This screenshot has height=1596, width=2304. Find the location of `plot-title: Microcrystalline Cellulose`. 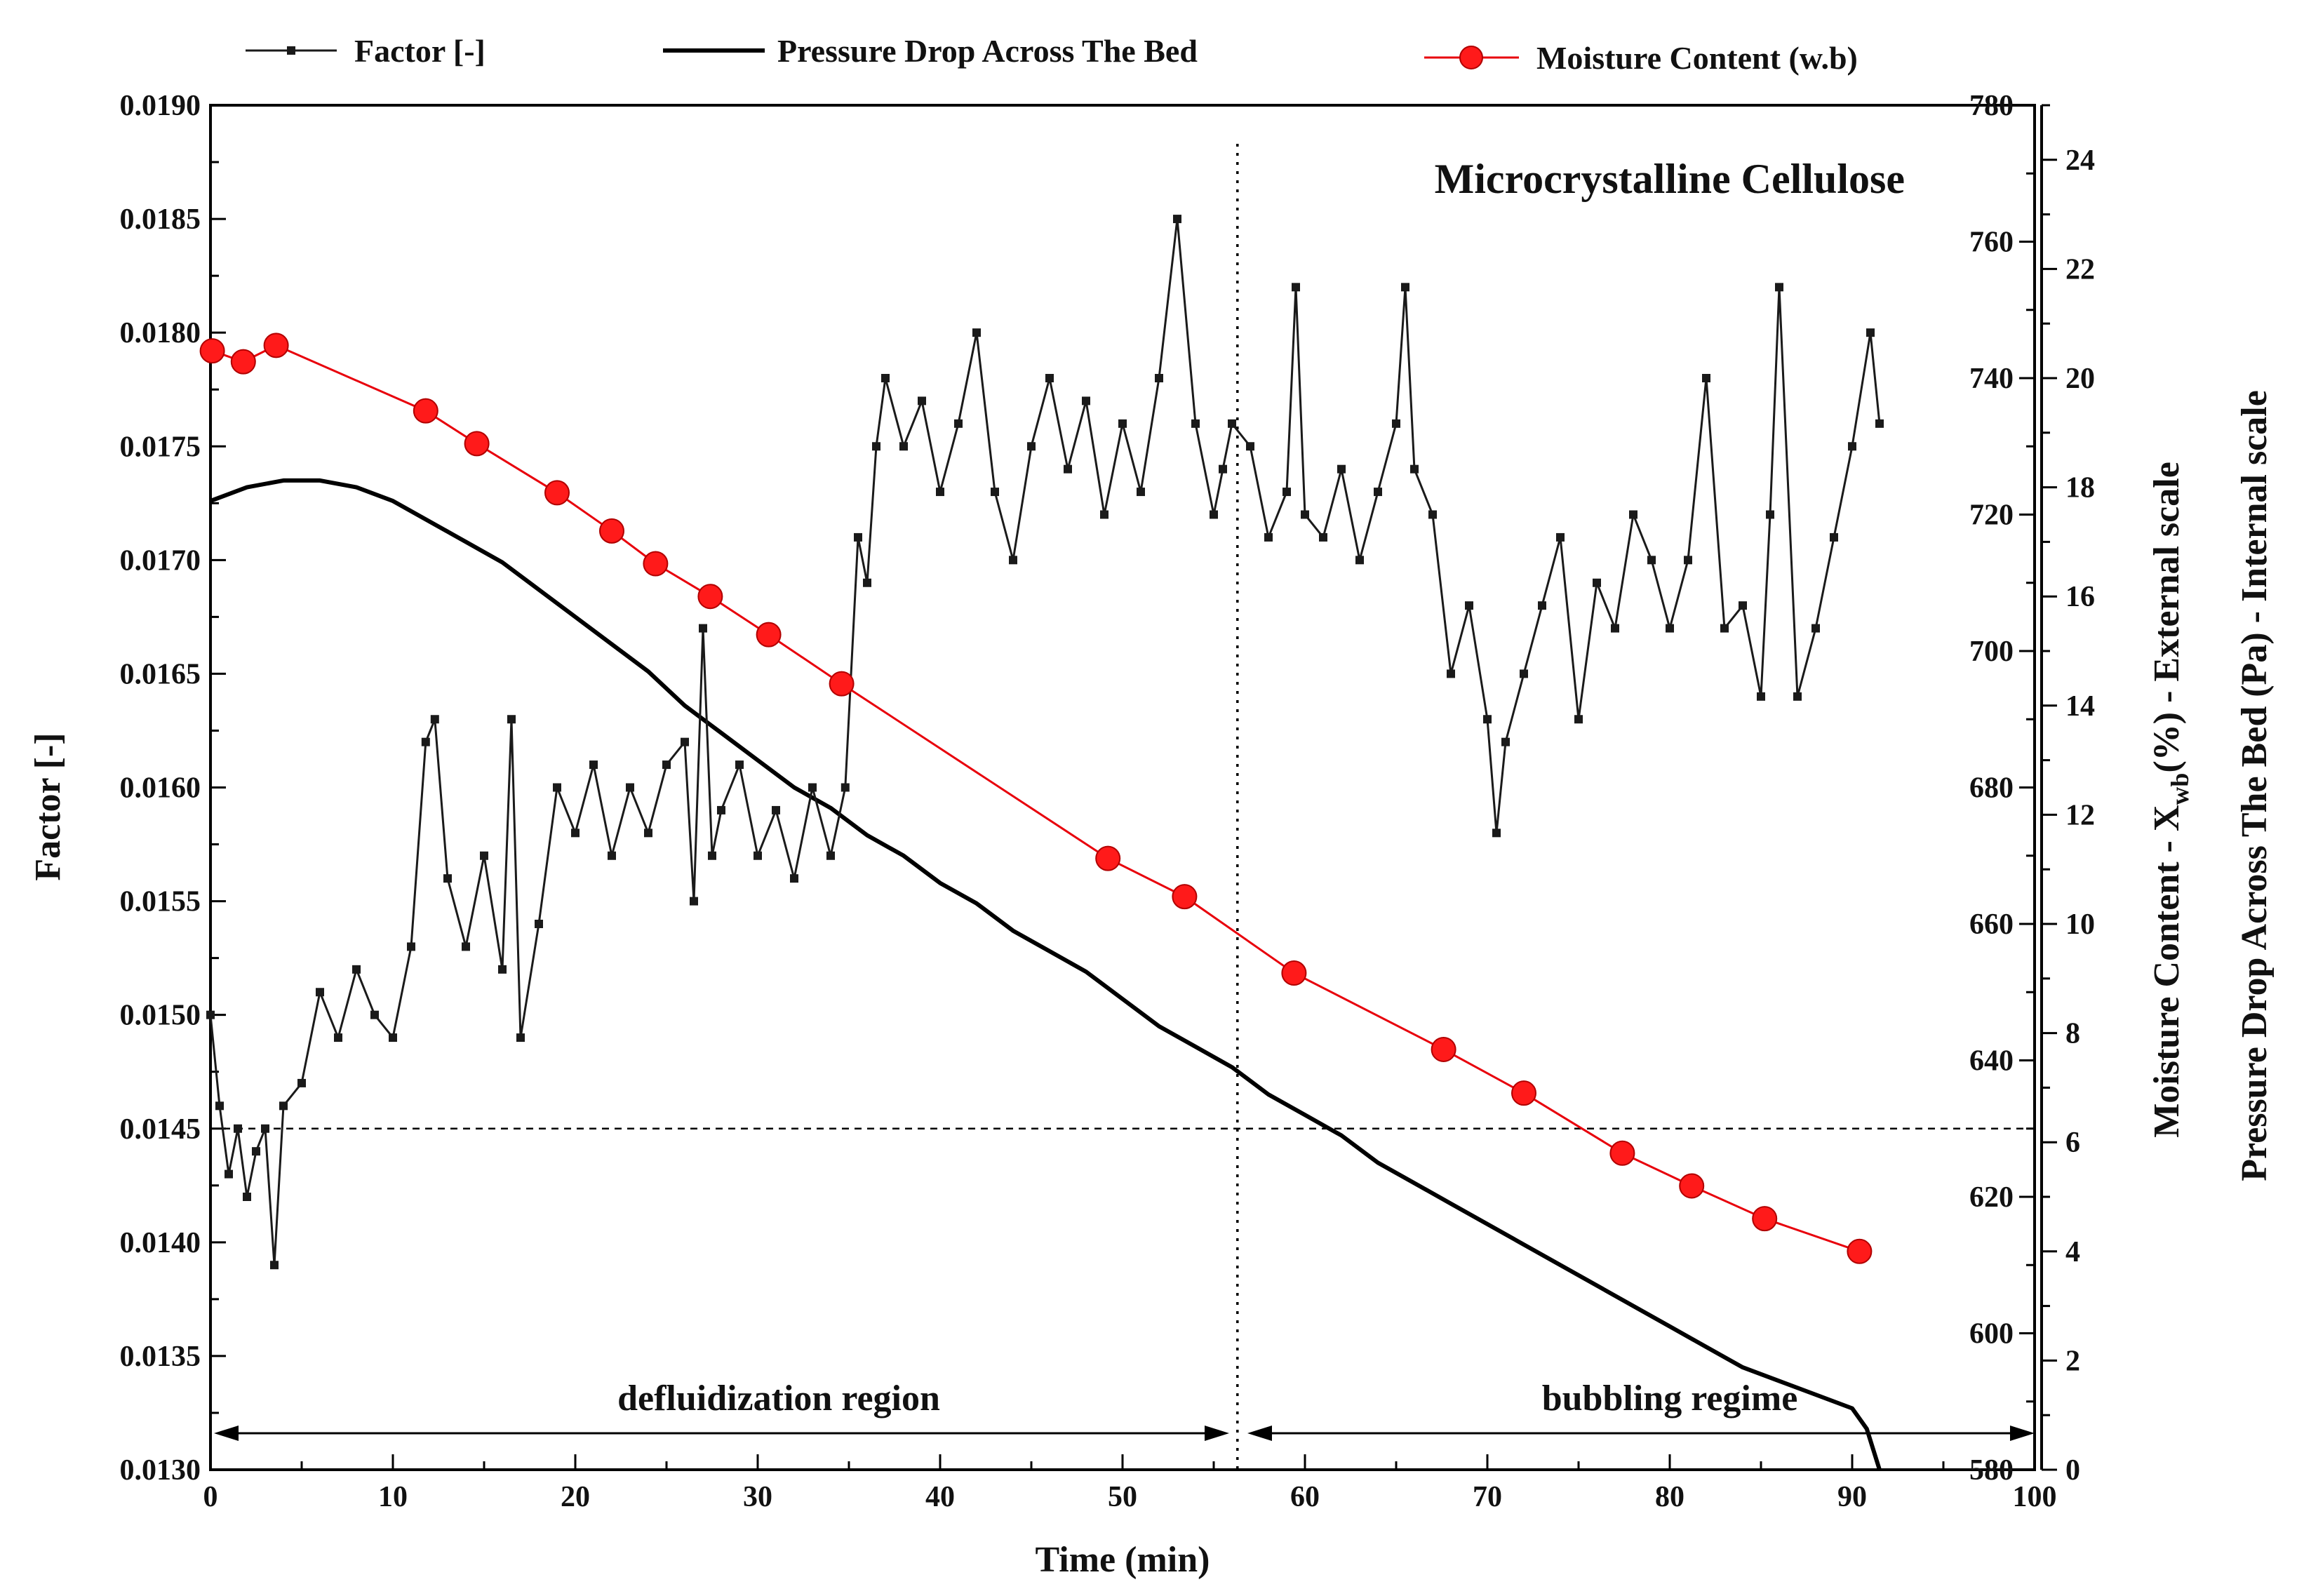

plot-title: Microcrystalline Cellulose is located at coordinates (1670, 179).